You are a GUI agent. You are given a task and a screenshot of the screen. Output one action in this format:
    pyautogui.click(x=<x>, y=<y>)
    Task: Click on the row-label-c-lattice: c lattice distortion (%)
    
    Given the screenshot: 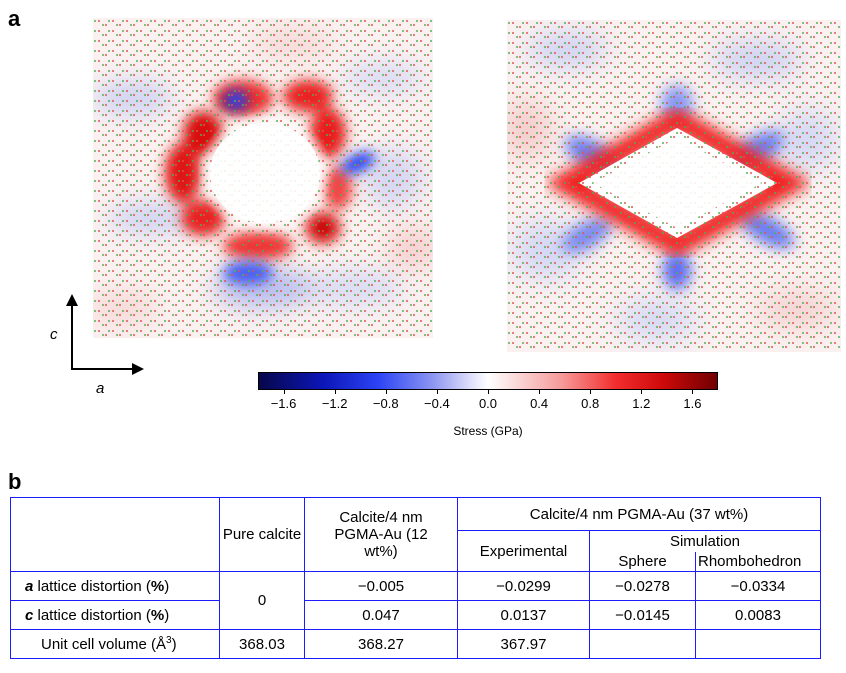 What is the action you would take?
    pyautogui.click(x=115, y=615)
    